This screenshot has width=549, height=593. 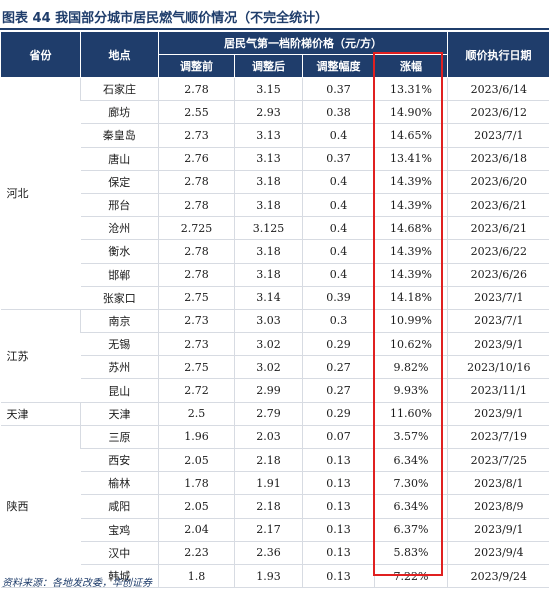 What do you see at coordinates (268, 89) in the screenshot?
I see `cell-after: 3.15` at bounding box center [268, 89].